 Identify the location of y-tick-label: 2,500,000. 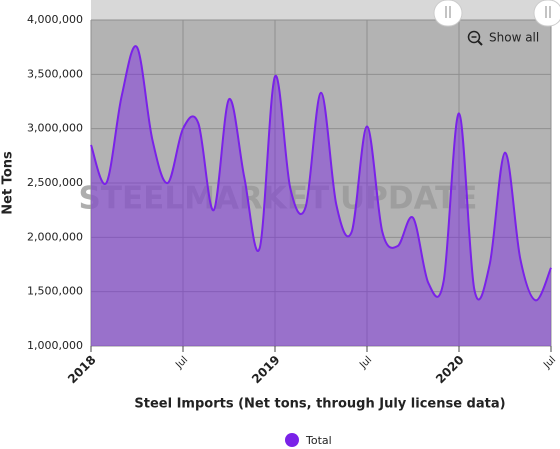
(55, 182).